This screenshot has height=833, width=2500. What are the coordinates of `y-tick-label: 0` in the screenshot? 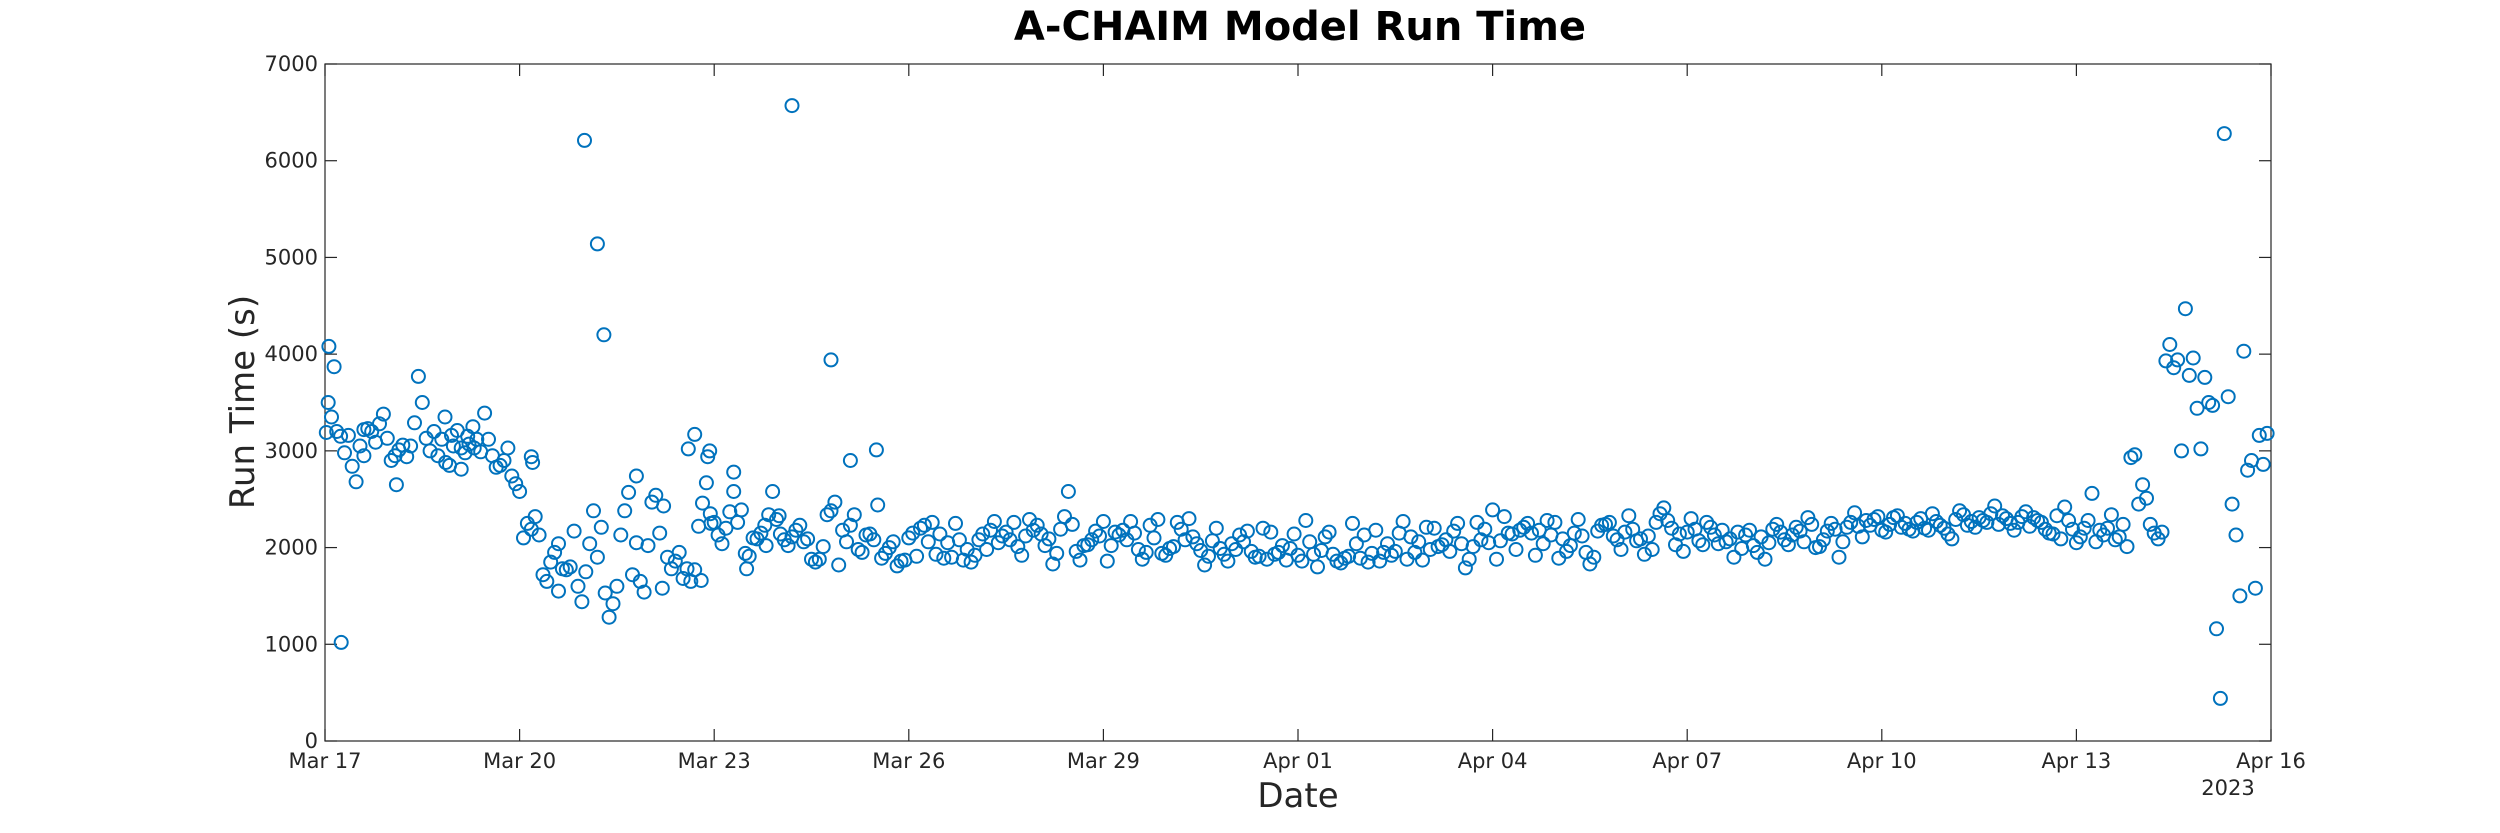 It's located at (311, 741).